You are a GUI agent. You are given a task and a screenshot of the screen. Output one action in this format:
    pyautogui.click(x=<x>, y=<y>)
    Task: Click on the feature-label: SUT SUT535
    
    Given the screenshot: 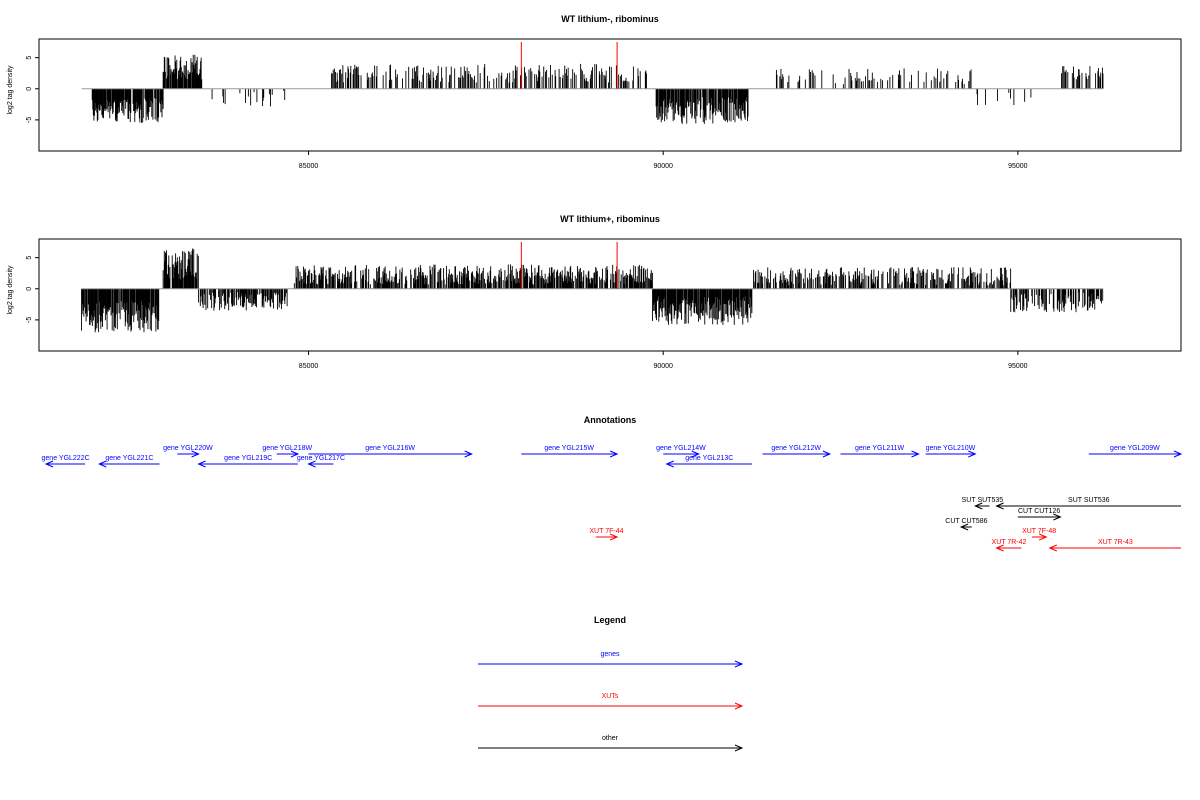 What is the action you would take?
    pyautogui.click(x=983, y=500)
    